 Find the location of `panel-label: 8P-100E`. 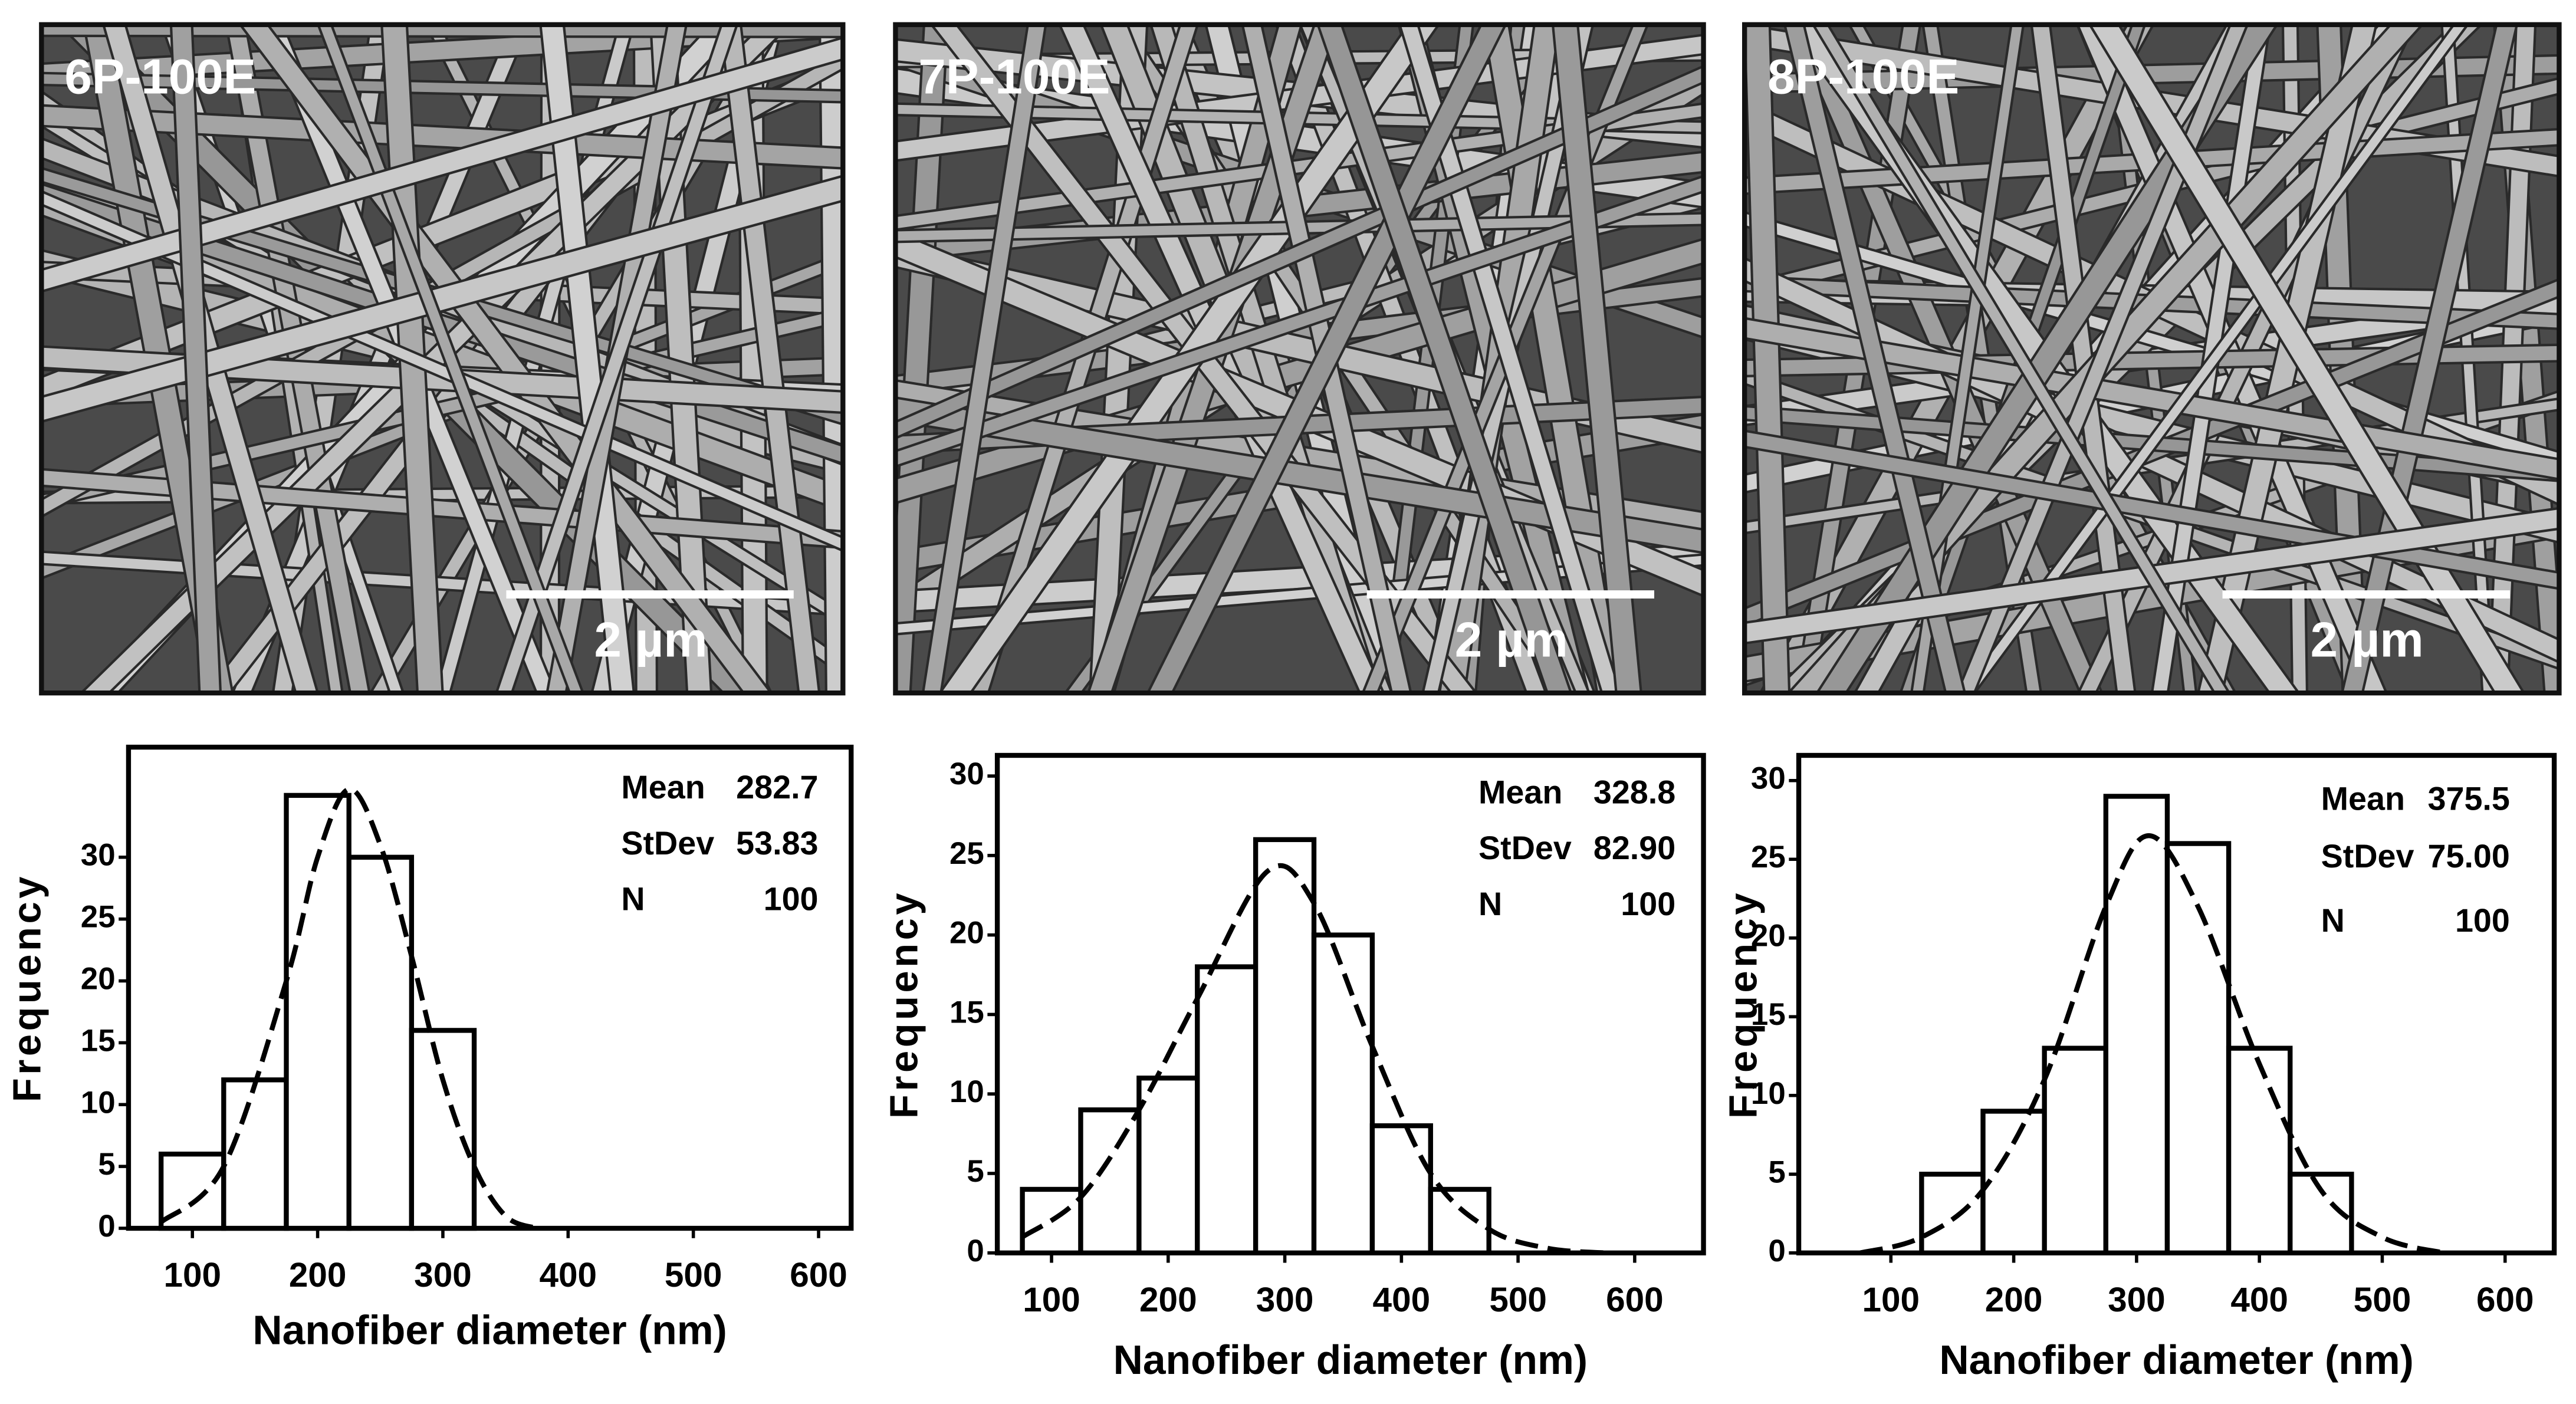

panel-label: 8P-100E is located at coordinates (1863, 76).